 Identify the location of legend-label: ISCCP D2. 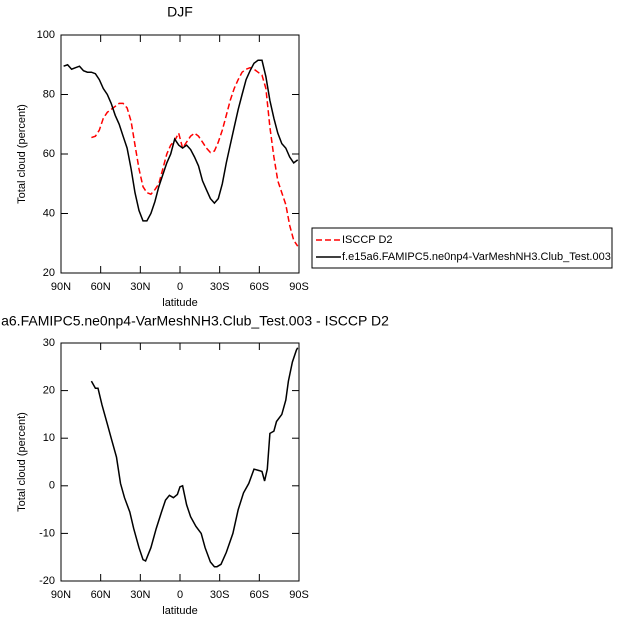
(367, 240).